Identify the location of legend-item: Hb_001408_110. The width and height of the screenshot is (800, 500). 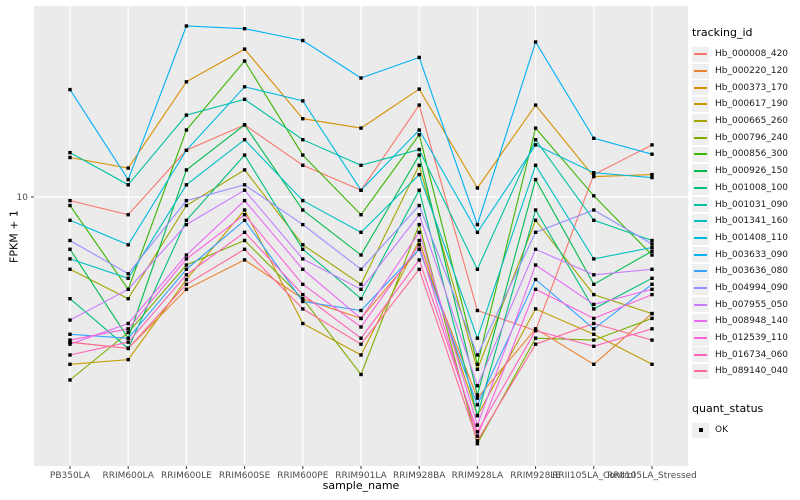
(746, 238).